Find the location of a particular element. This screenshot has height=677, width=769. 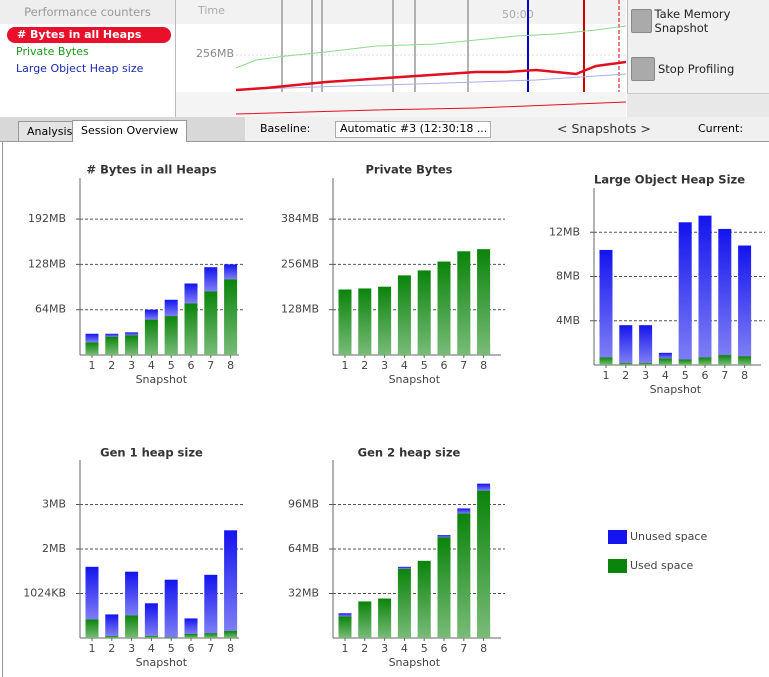

chart-title: Large Object Heap Size is located at coordinates (669, 180).